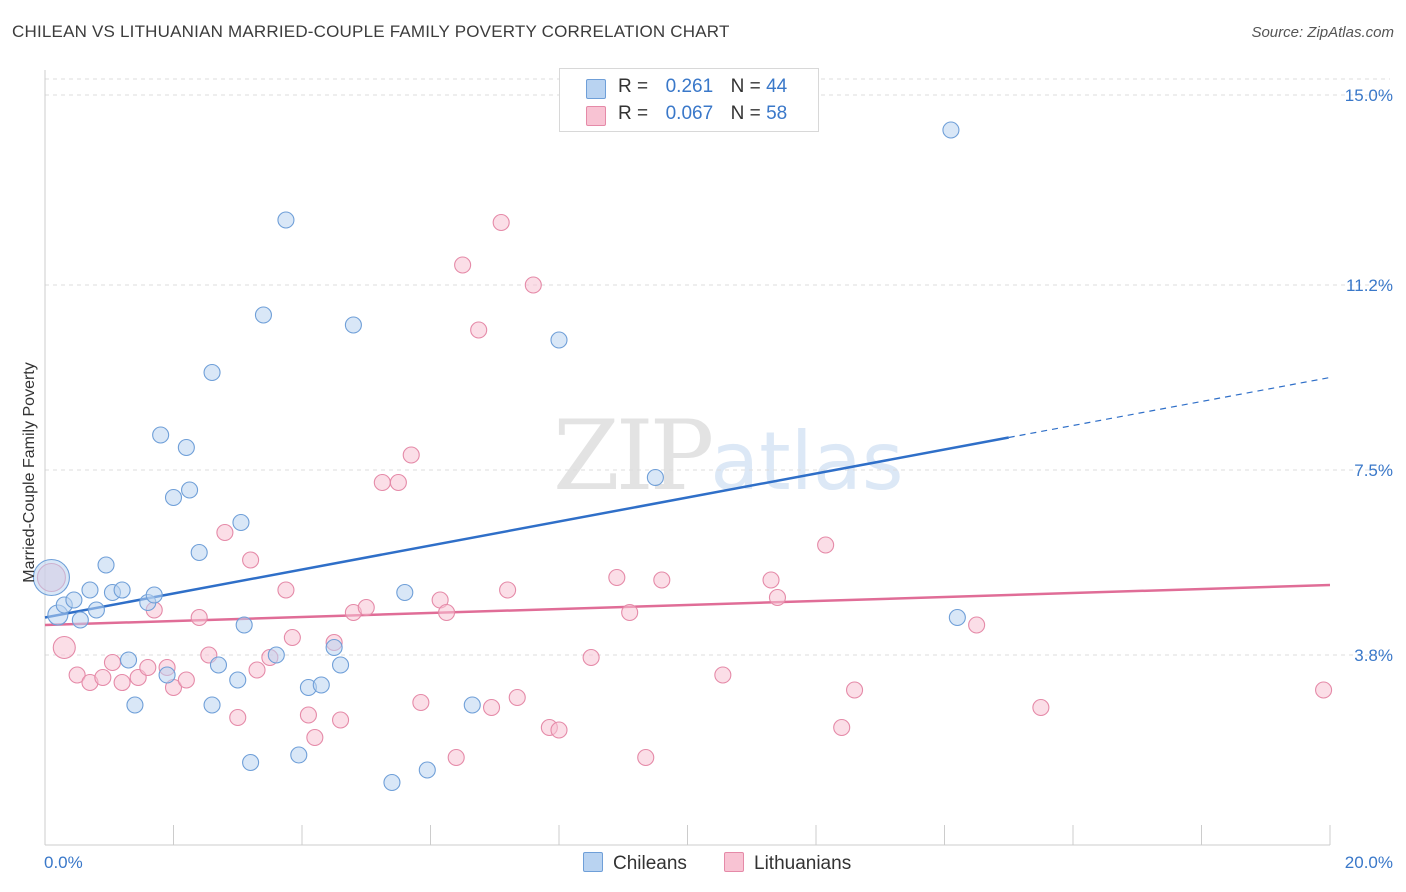 This screenshot has width=1406, height=892. What do you see at coordinates (1373, 470) in the screenshot?
I see `y-tick-label: 7.5%` at bounding box center [1373, 470].